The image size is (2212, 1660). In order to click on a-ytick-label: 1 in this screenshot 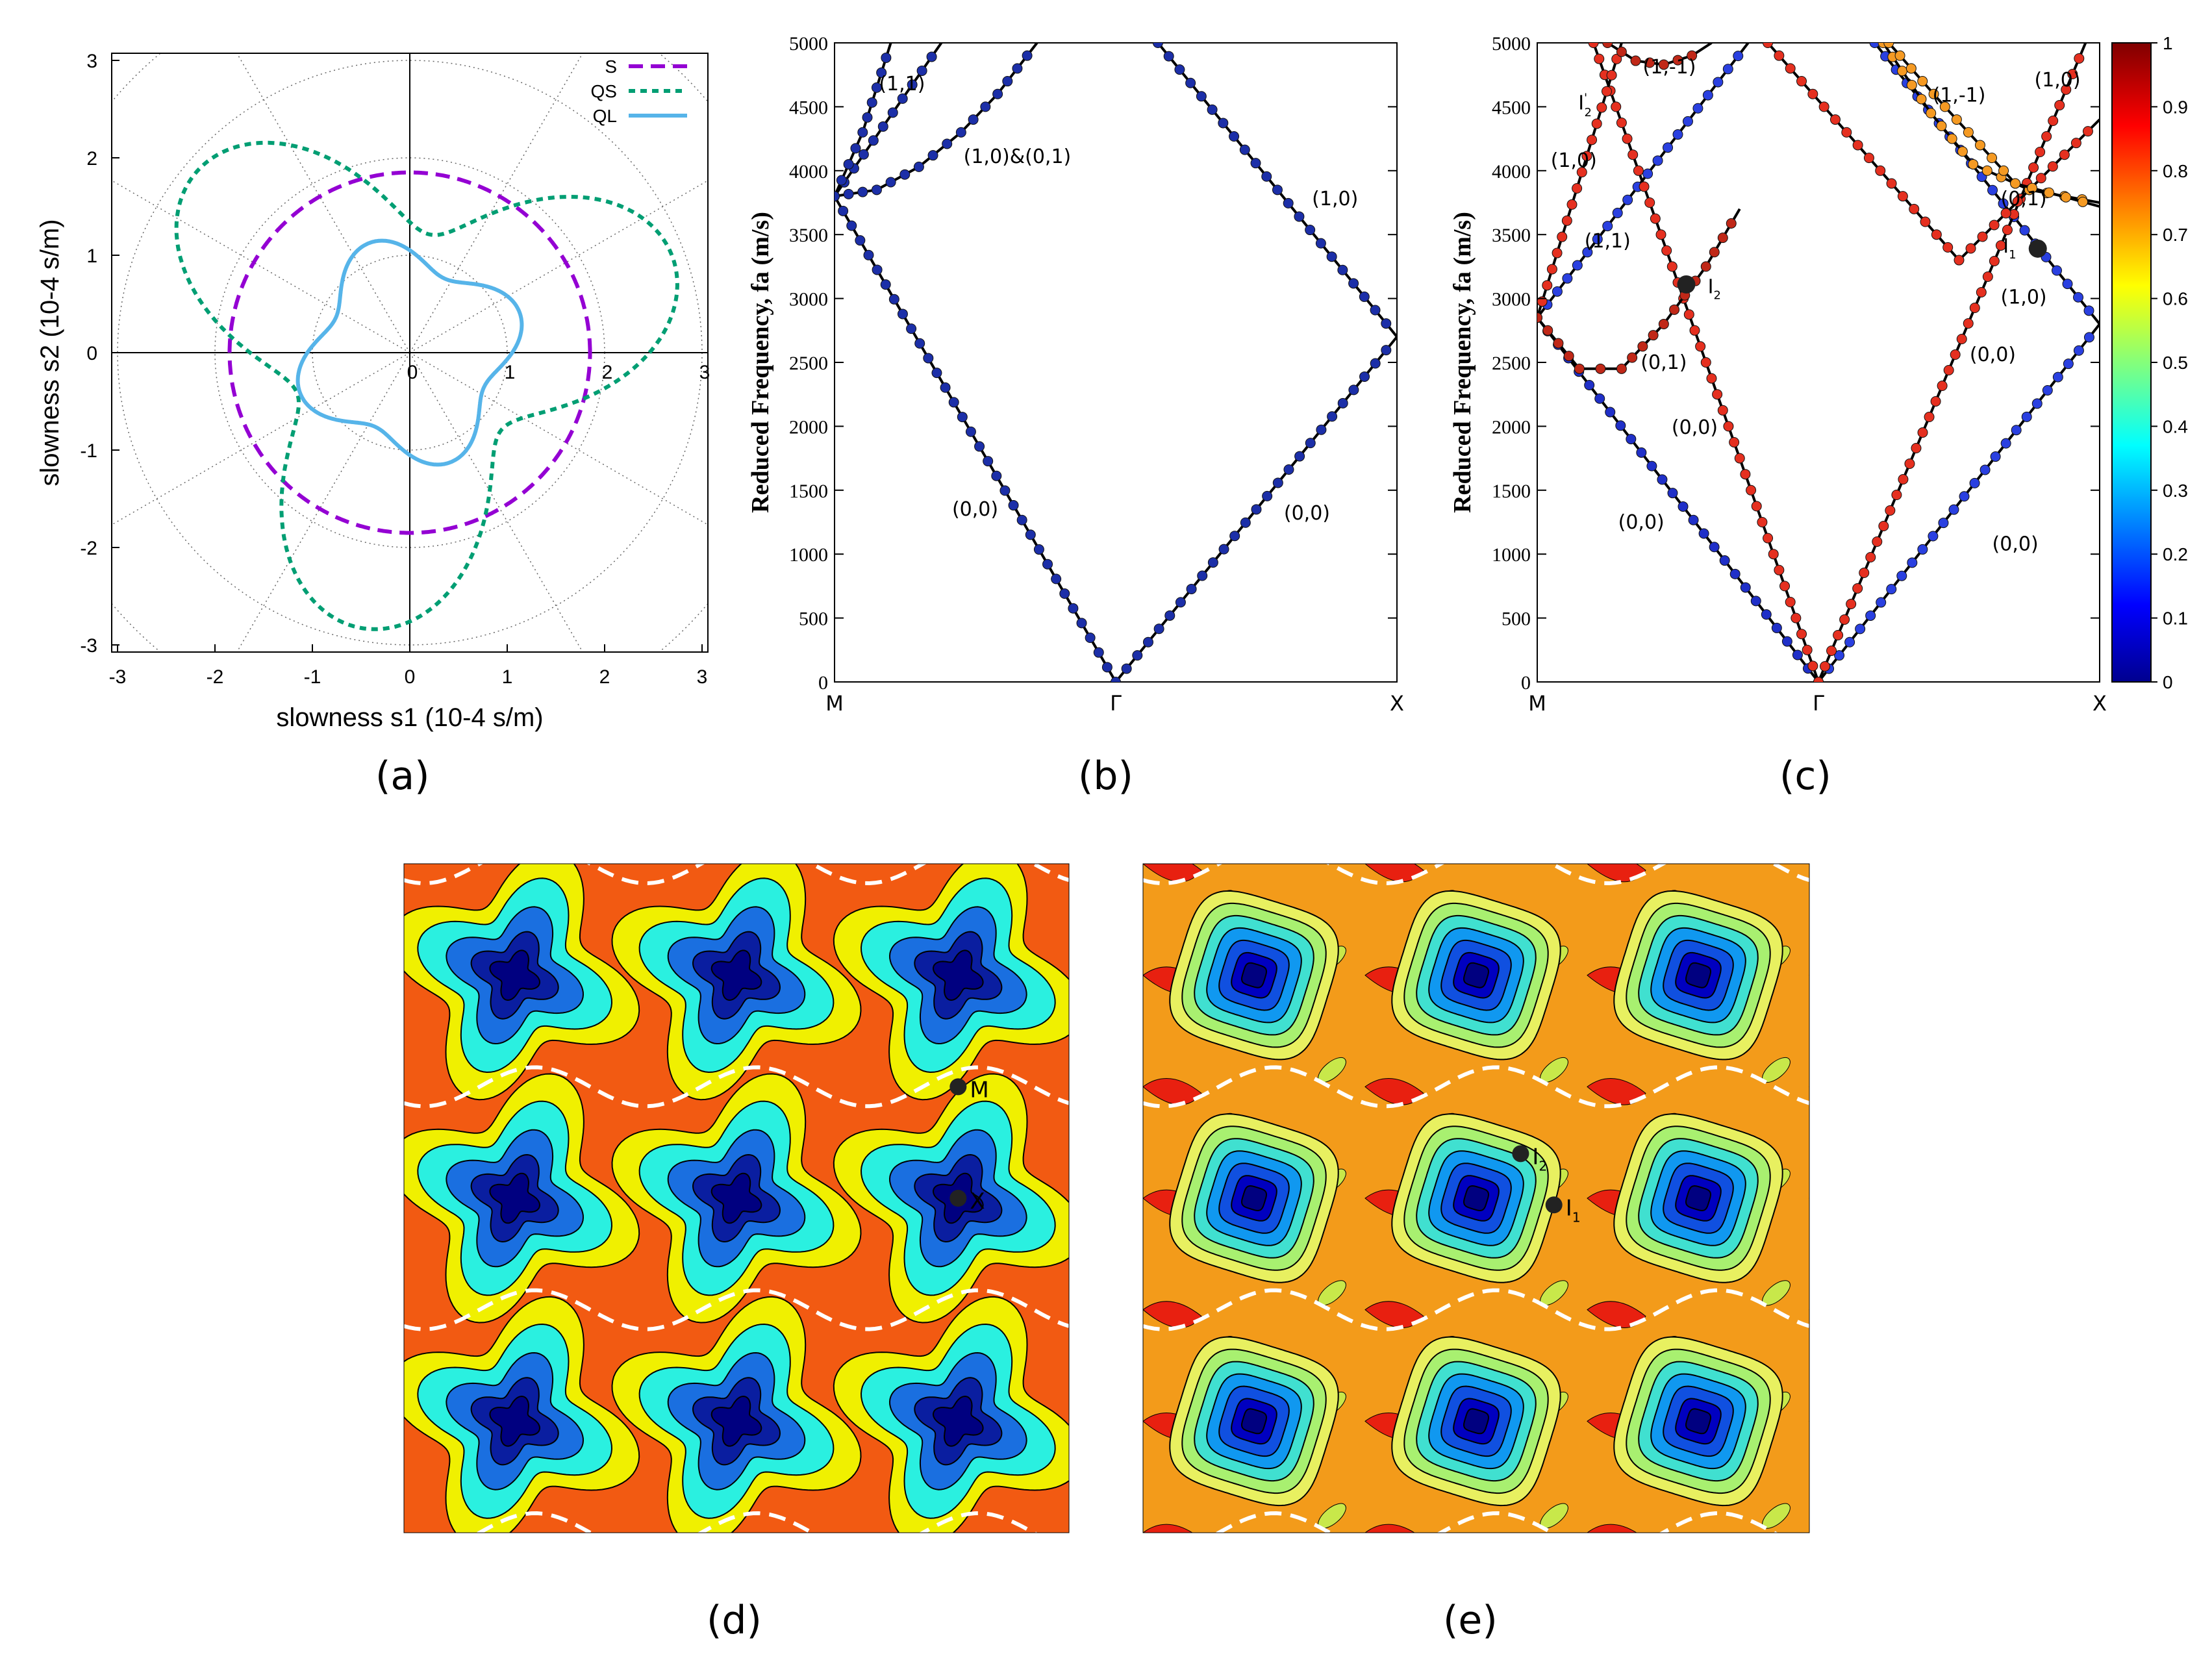, I will do `click(91, 256)`.